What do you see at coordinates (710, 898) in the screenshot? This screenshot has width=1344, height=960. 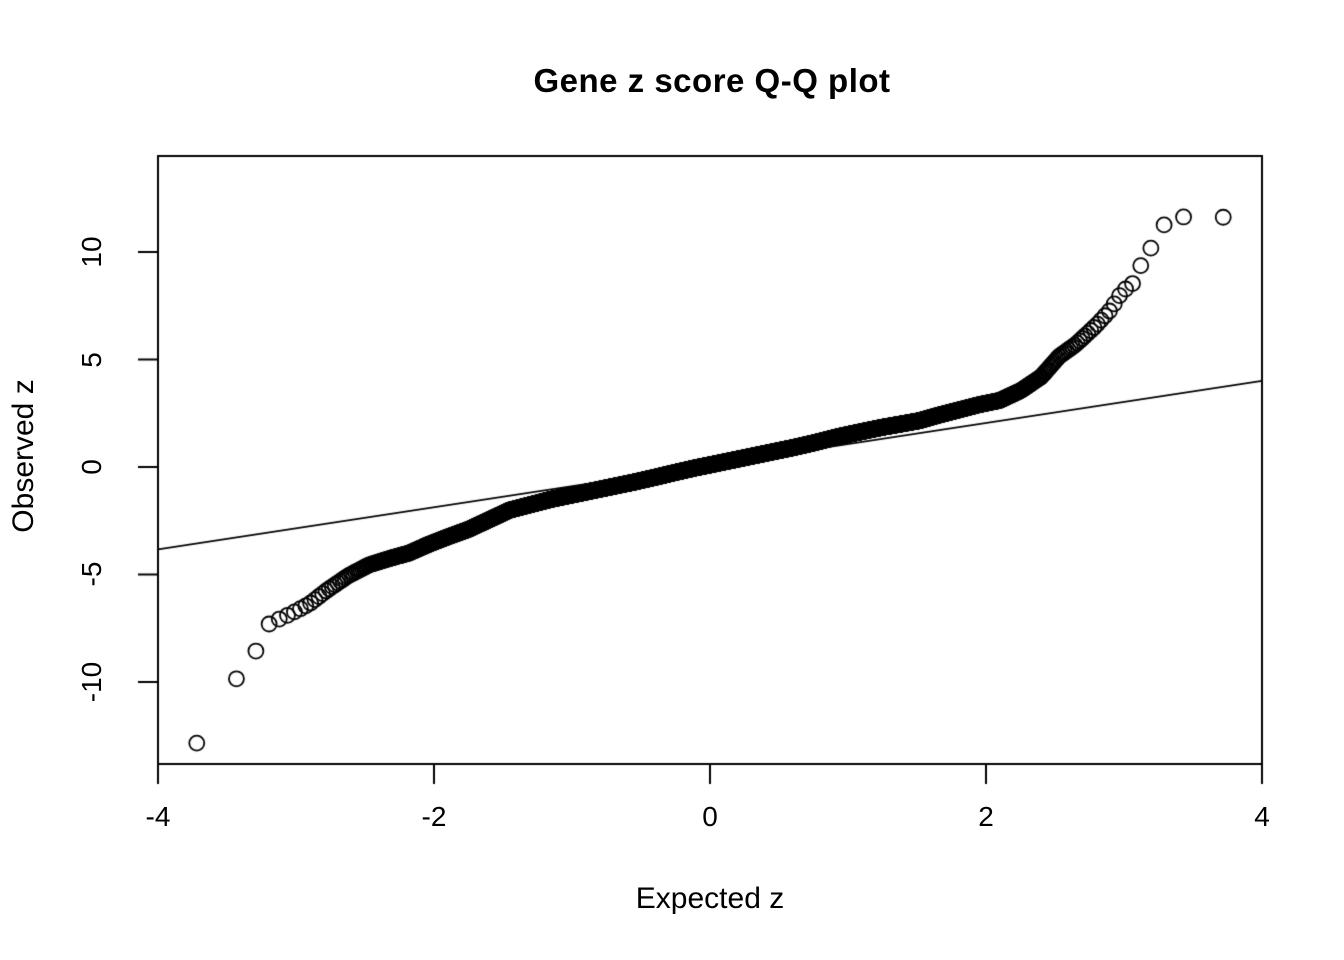 I see `x-axis-label: Expected z` at bounding box center [710, 898].